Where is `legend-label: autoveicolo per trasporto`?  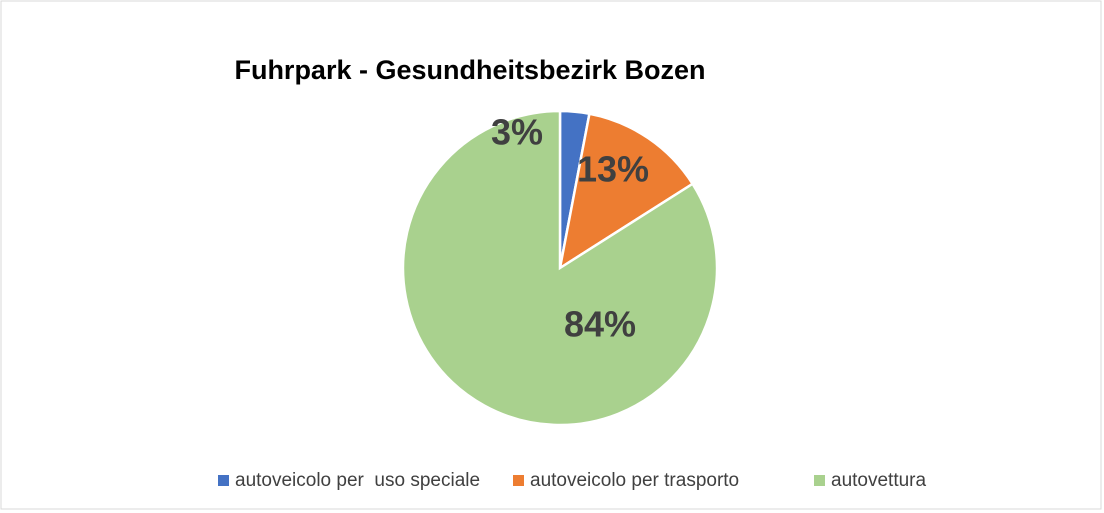 legend-label: autoveicolo per trasporto is located at coordinates (634, 480).